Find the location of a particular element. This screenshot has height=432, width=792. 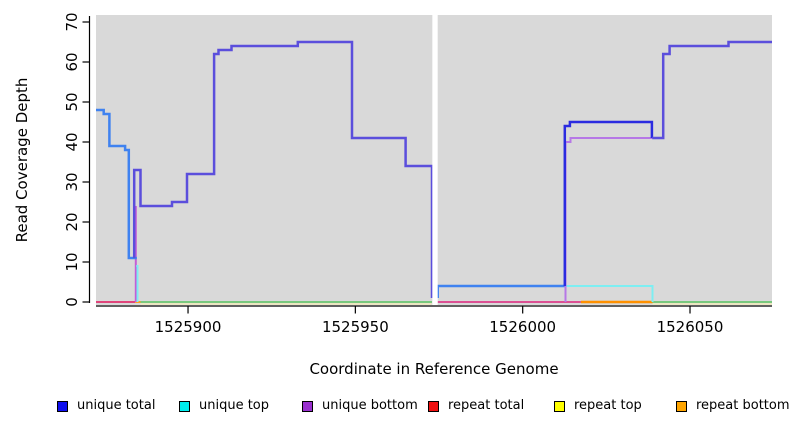

series-segment-blue-right is located at coordinates (608, 203).